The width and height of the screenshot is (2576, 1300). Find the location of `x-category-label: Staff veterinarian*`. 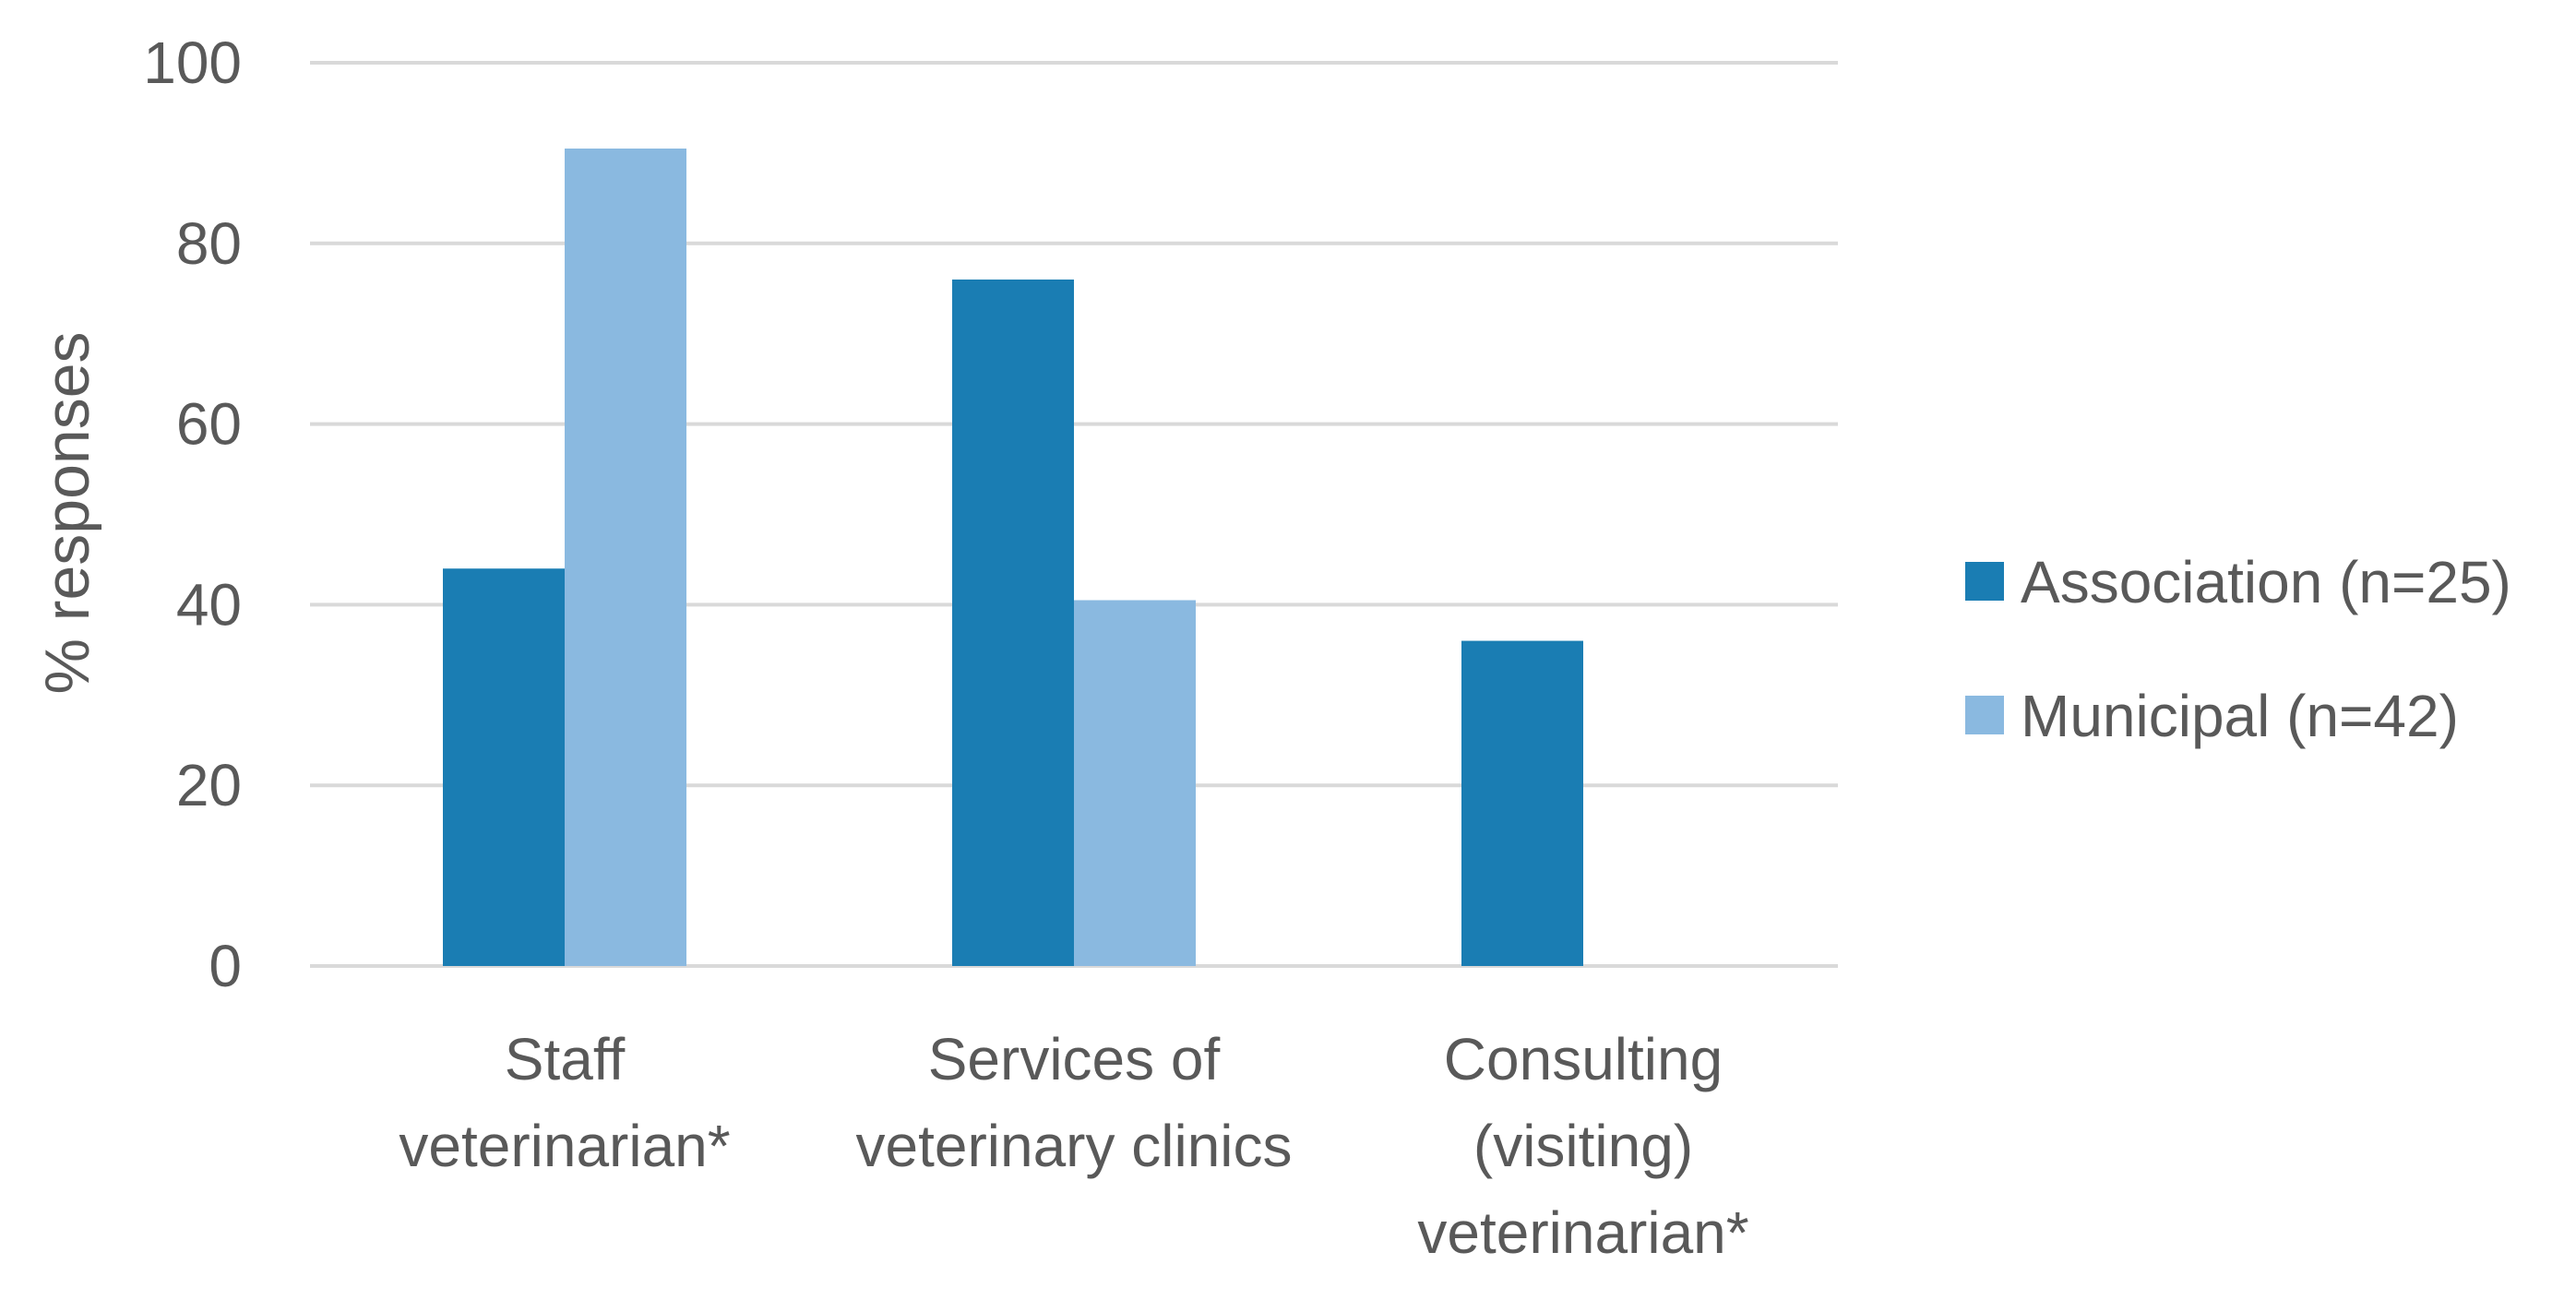

x-category-label: Staff veterinarian* is located at coordinates (564, 1102).